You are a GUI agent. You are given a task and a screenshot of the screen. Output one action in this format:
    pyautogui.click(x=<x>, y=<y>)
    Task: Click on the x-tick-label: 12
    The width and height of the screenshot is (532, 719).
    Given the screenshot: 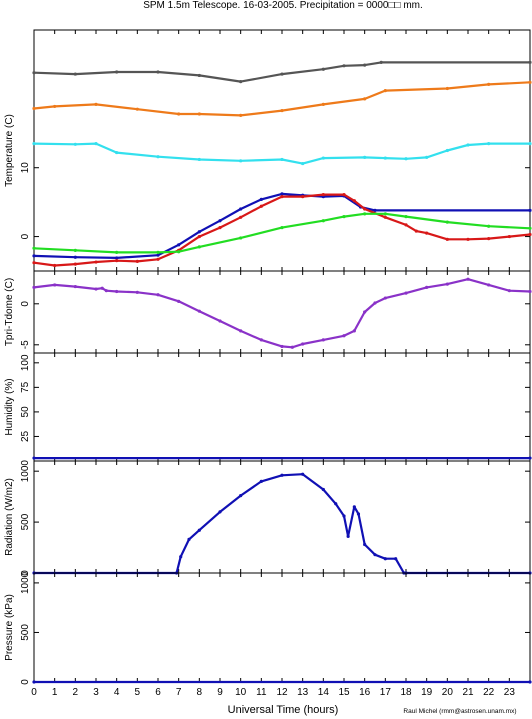 What is the action you would take?
    pyautogui.click(x=282, y=692)
    